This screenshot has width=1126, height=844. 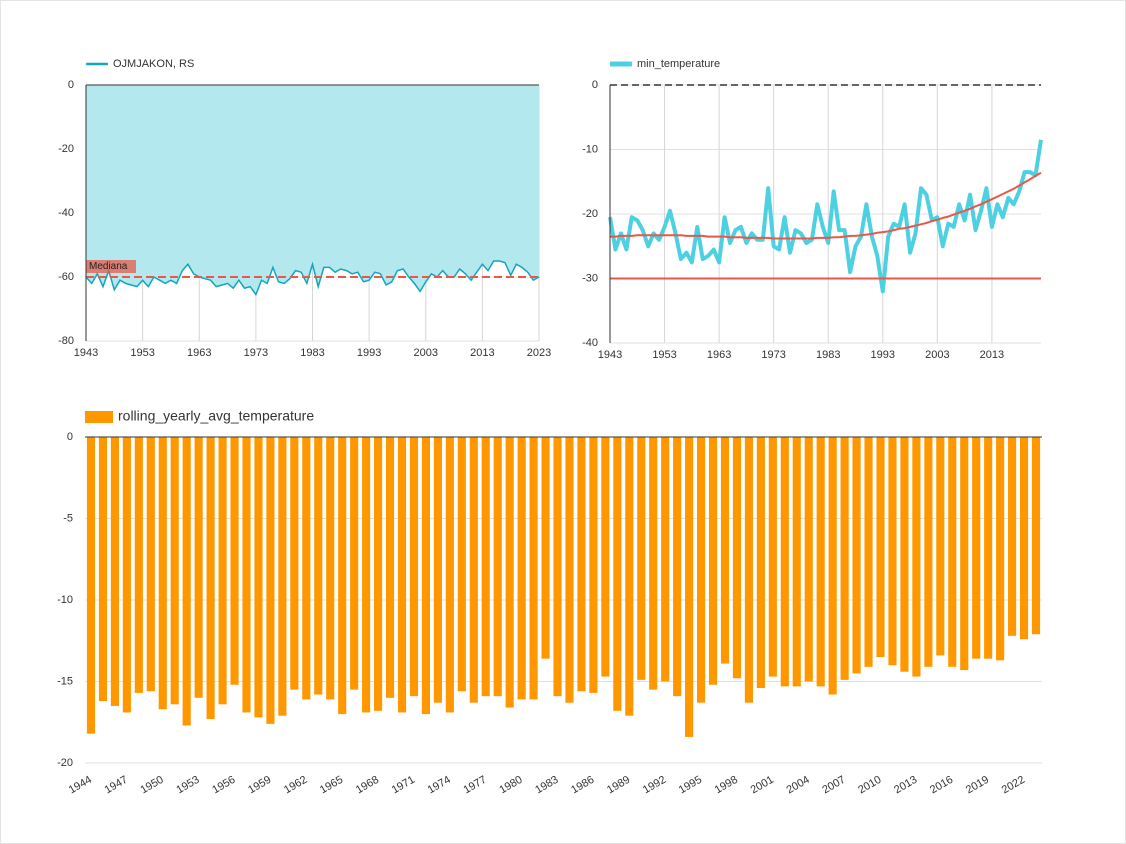 What do you see at coordinates (142, 353) in the screenshot?
I see `x-tick-label: 1953` at bounding box center [142, 353].